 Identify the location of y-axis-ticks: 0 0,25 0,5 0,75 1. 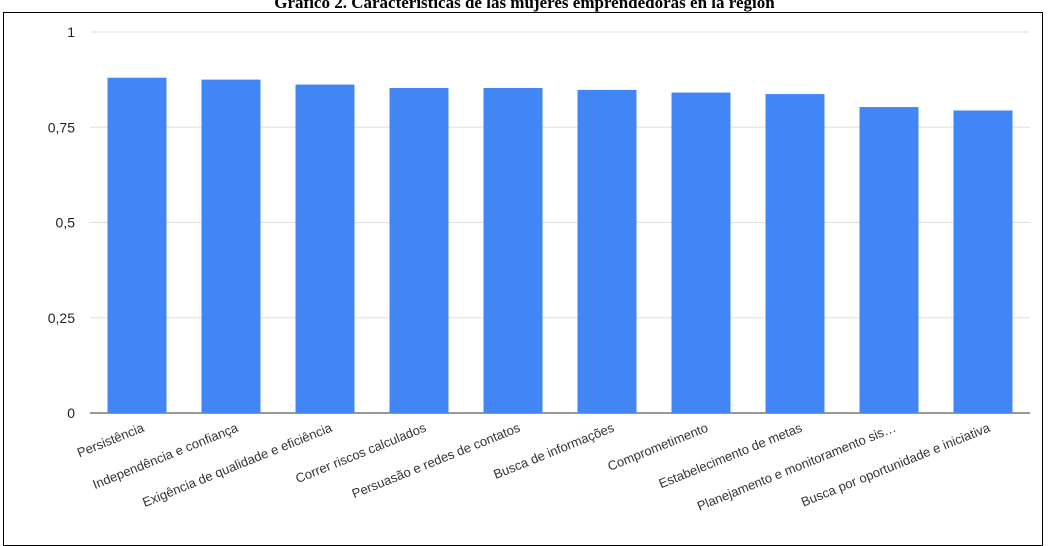
(61, 222).